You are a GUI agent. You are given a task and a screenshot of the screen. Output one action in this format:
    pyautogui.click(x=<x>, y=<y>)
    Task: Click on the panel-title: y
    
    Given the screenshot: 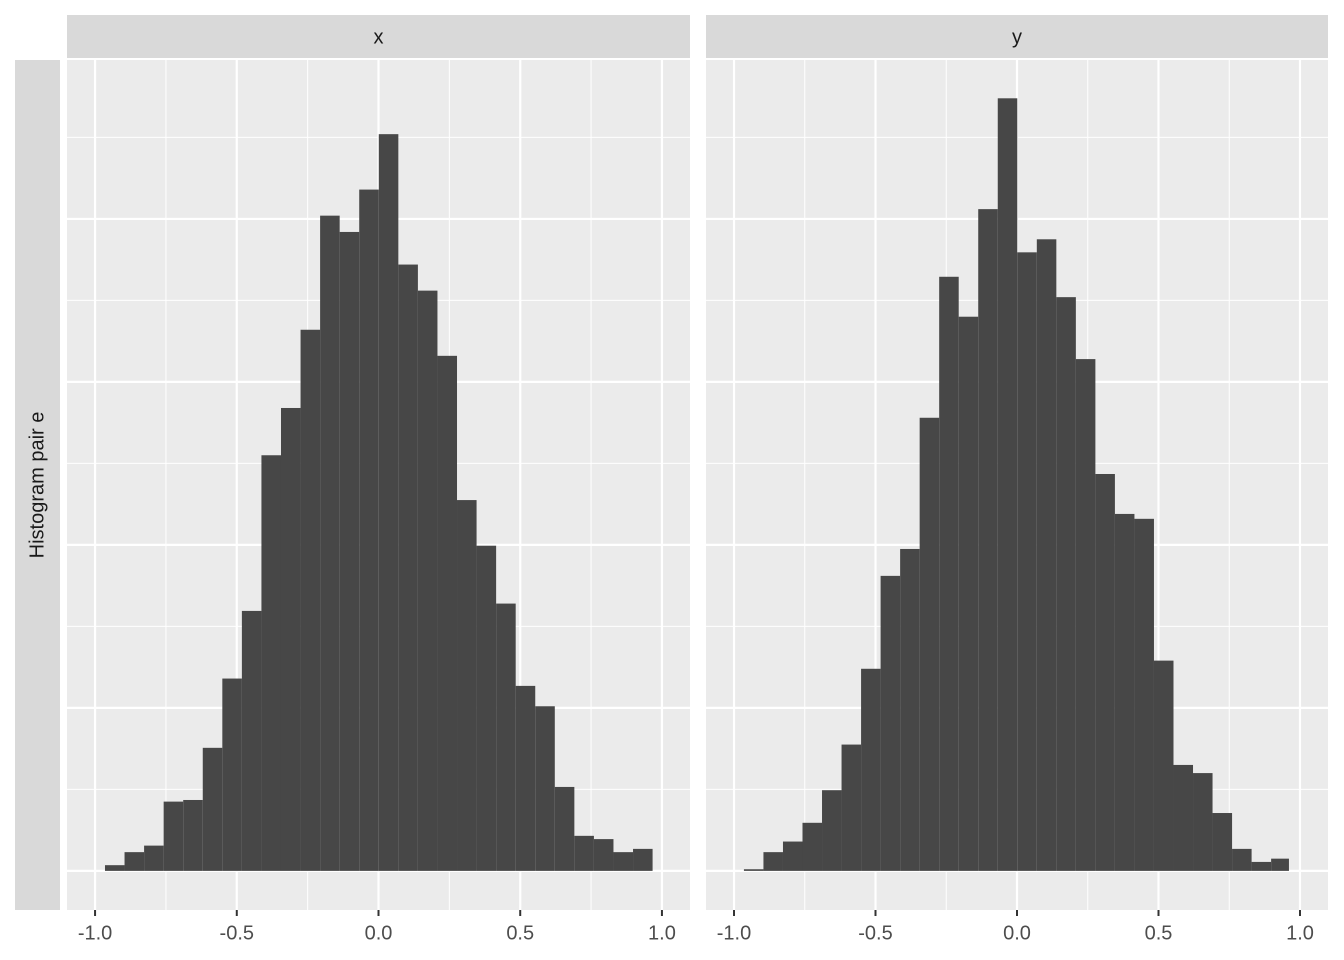 What is the action you would take?
    pyautogui.click(x=1017, y=37)
    